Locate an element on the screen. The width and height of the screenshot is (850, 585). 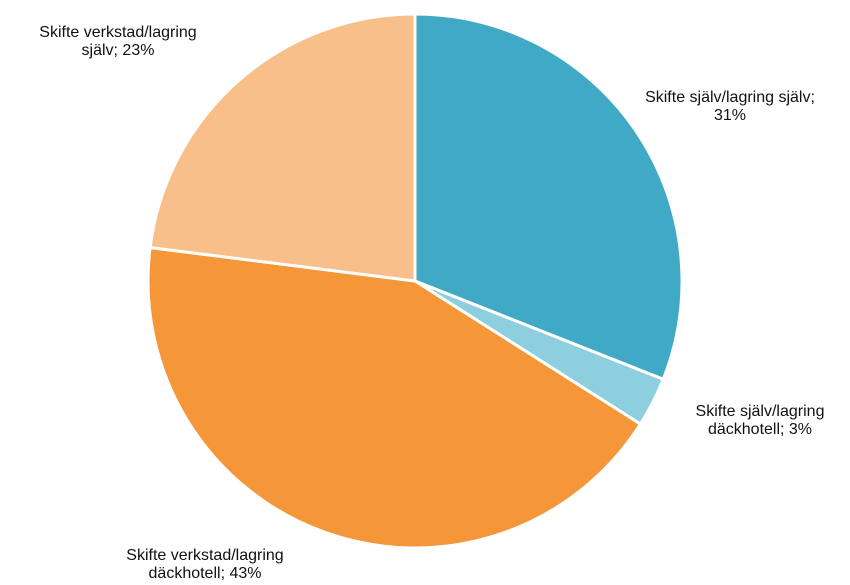
slice-label: Skifte verkstad/lagring däckhotell; 43% is located at coordinates (205, 564).